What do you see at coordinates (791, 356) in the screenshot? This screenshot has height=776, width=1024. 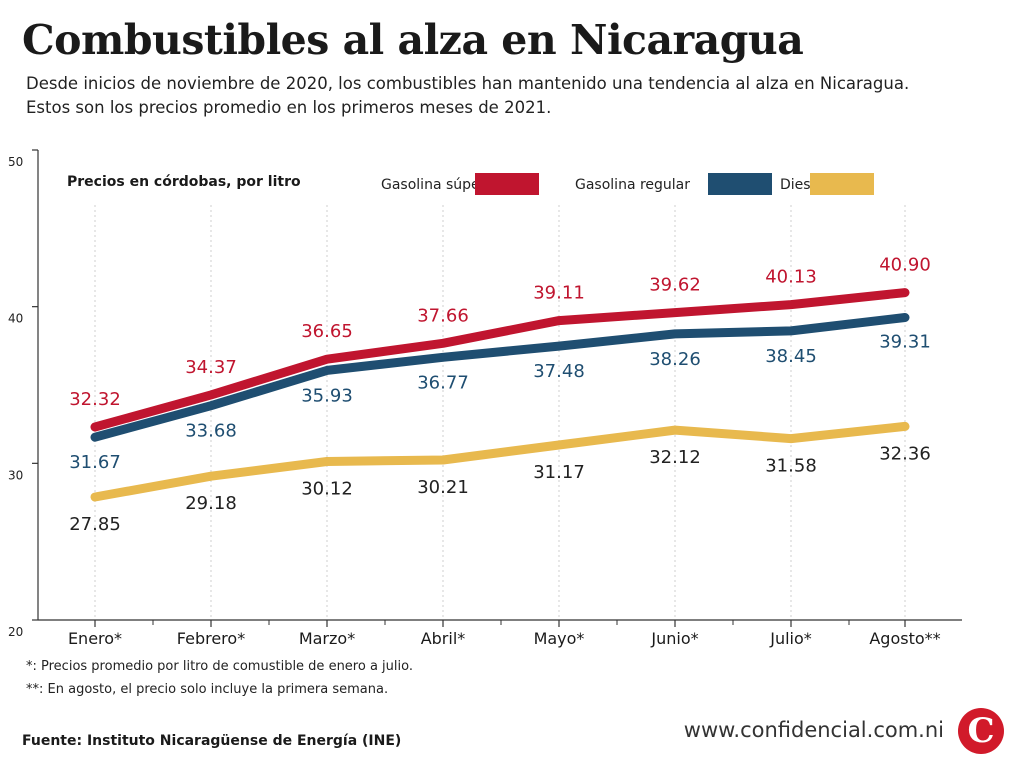 I see `data-label: 38.45` at bounding box center [791, 356].